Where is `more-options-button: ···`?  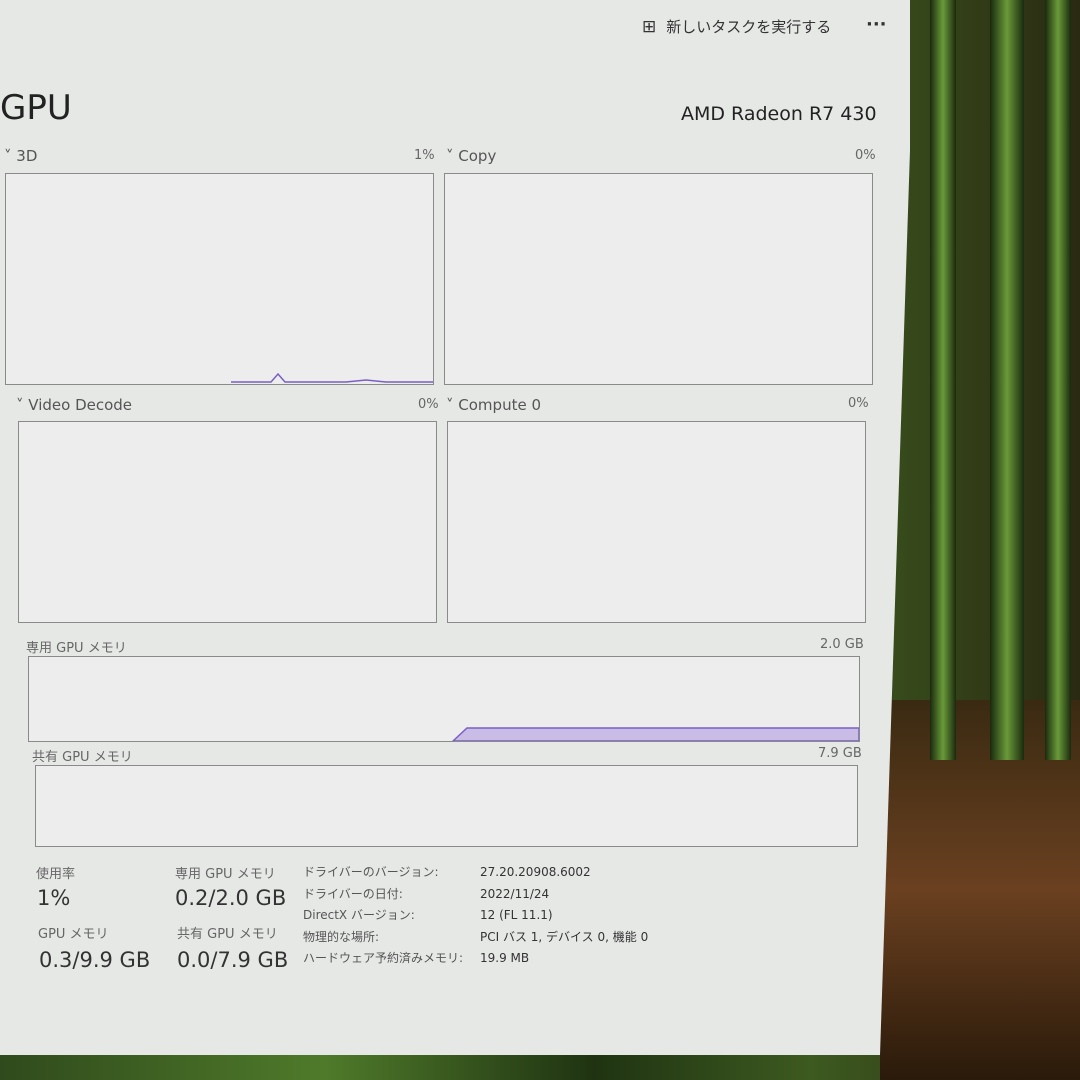 more-options-button: ··· is located at coordinates (876, 24).